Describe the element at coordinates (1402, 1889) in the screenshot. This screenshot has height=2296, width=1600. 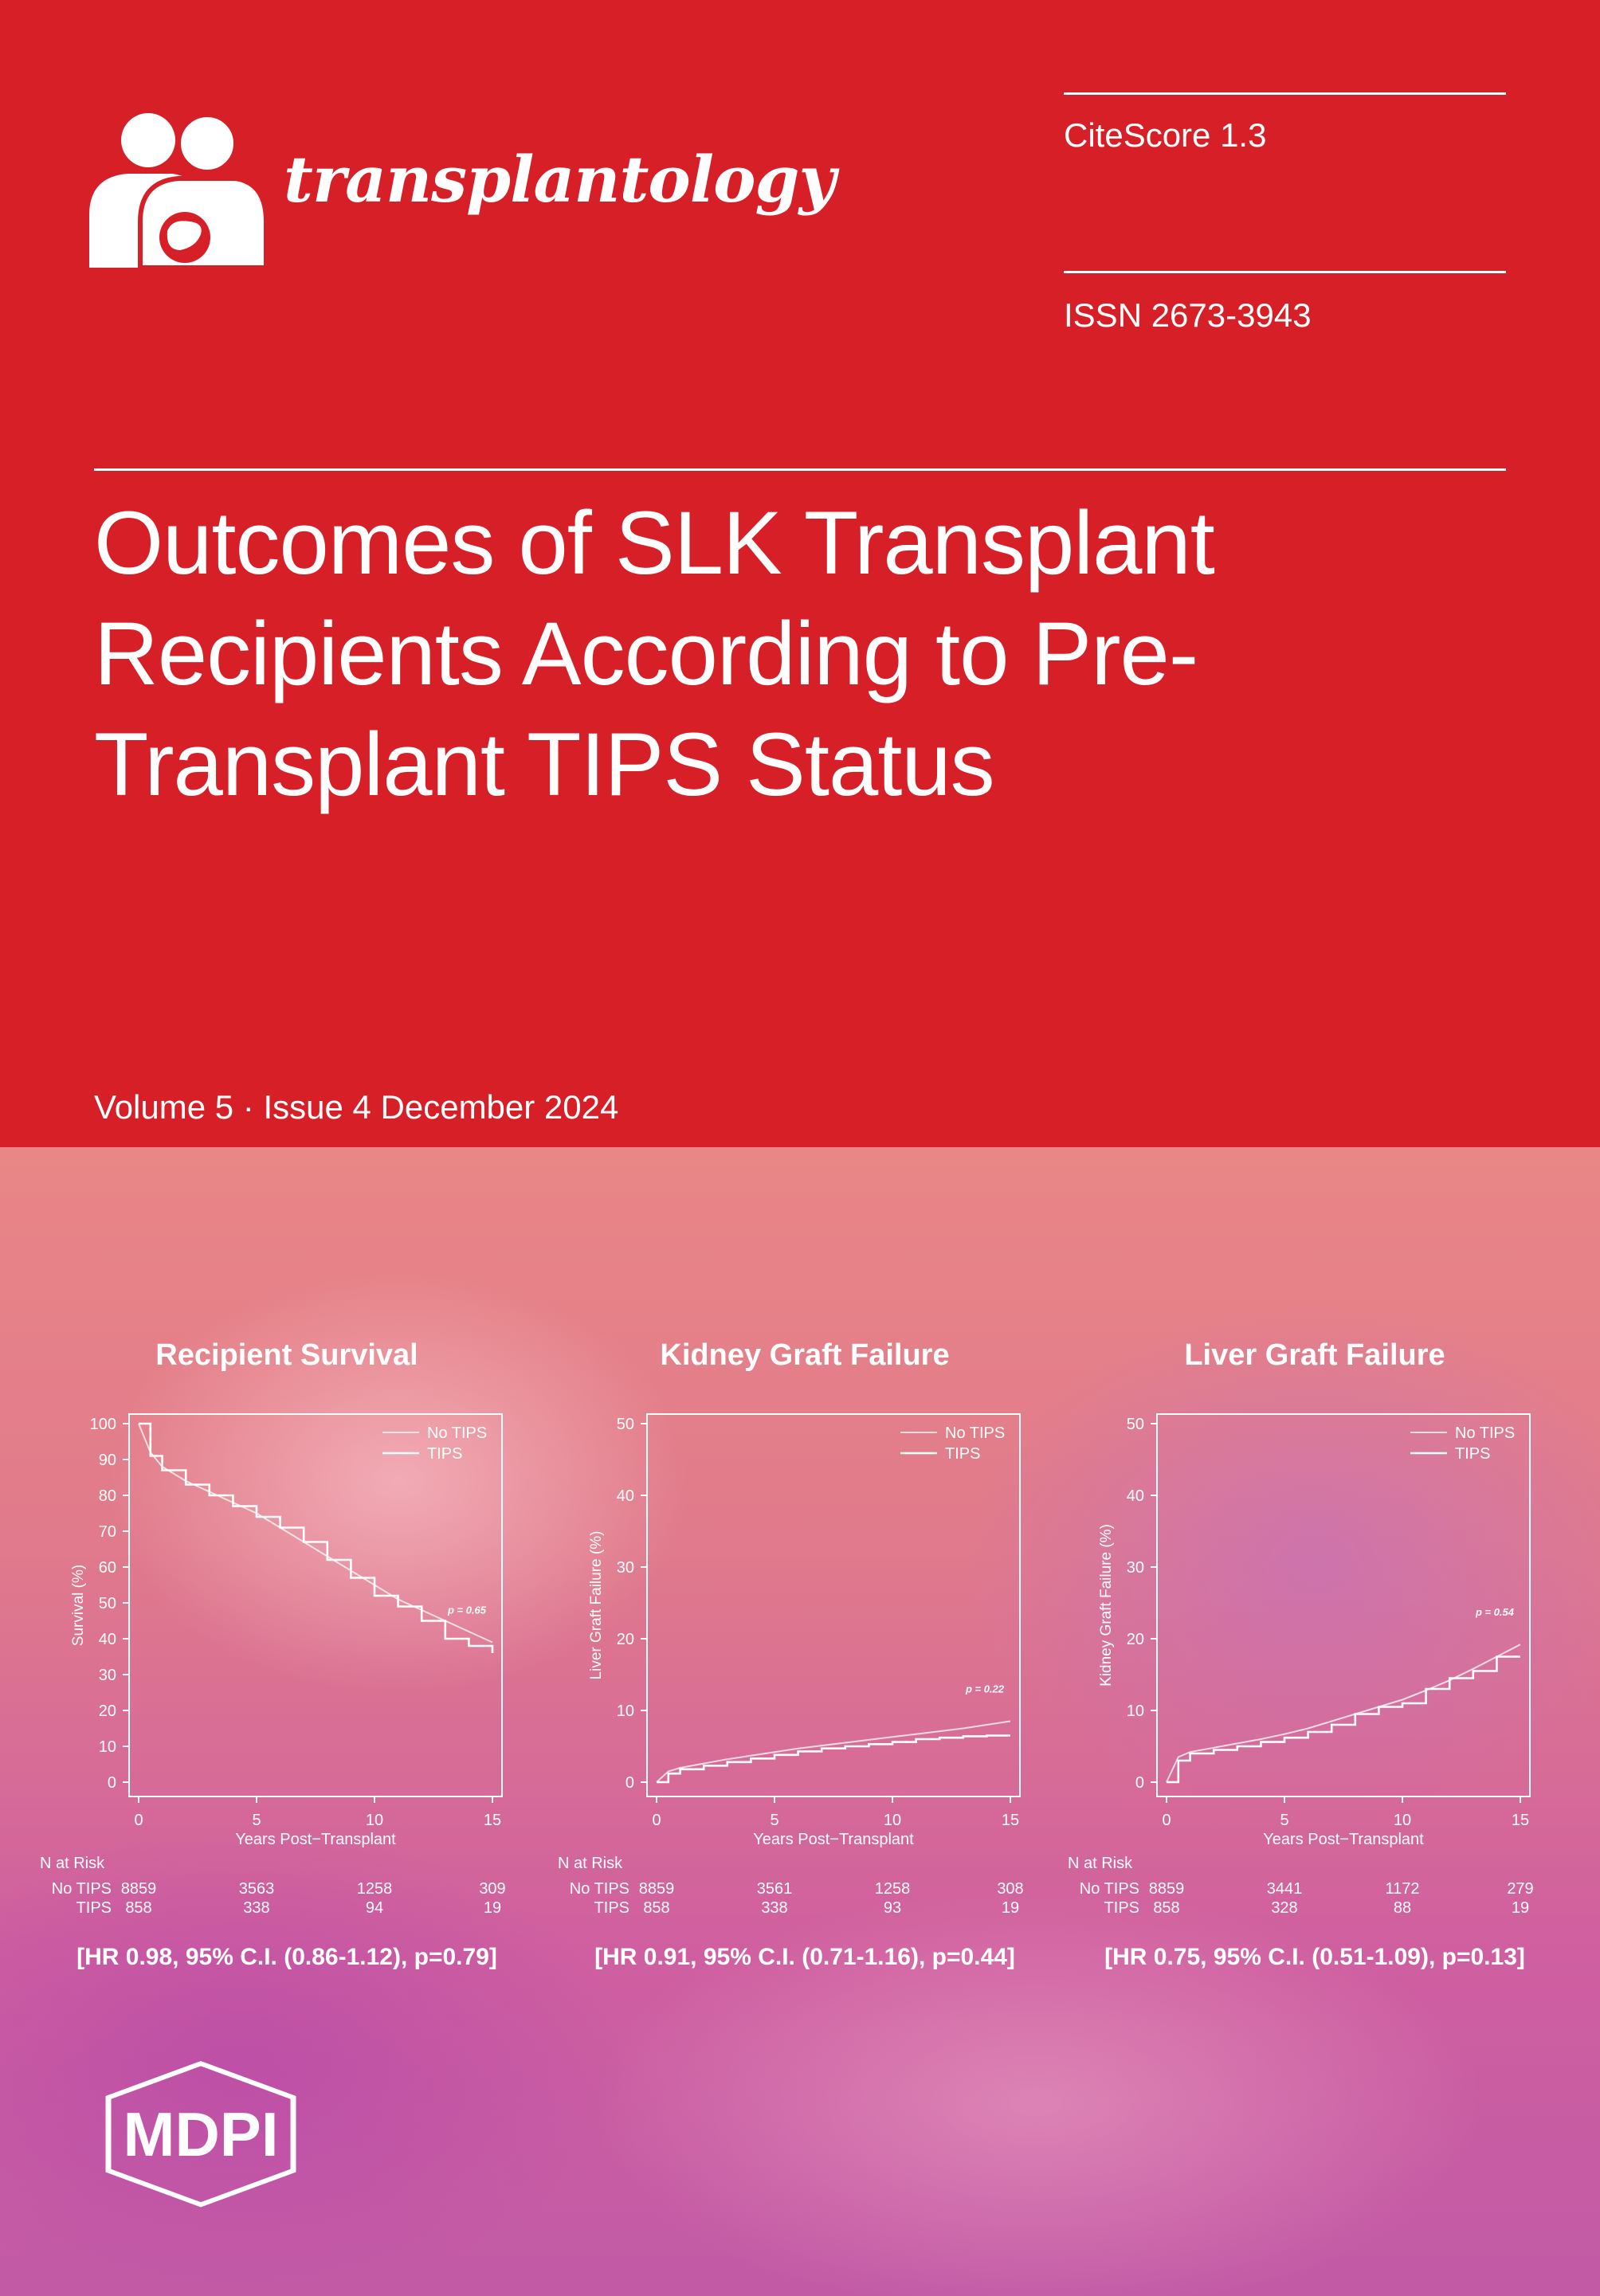
I see `risk-value: 1172` at that location.